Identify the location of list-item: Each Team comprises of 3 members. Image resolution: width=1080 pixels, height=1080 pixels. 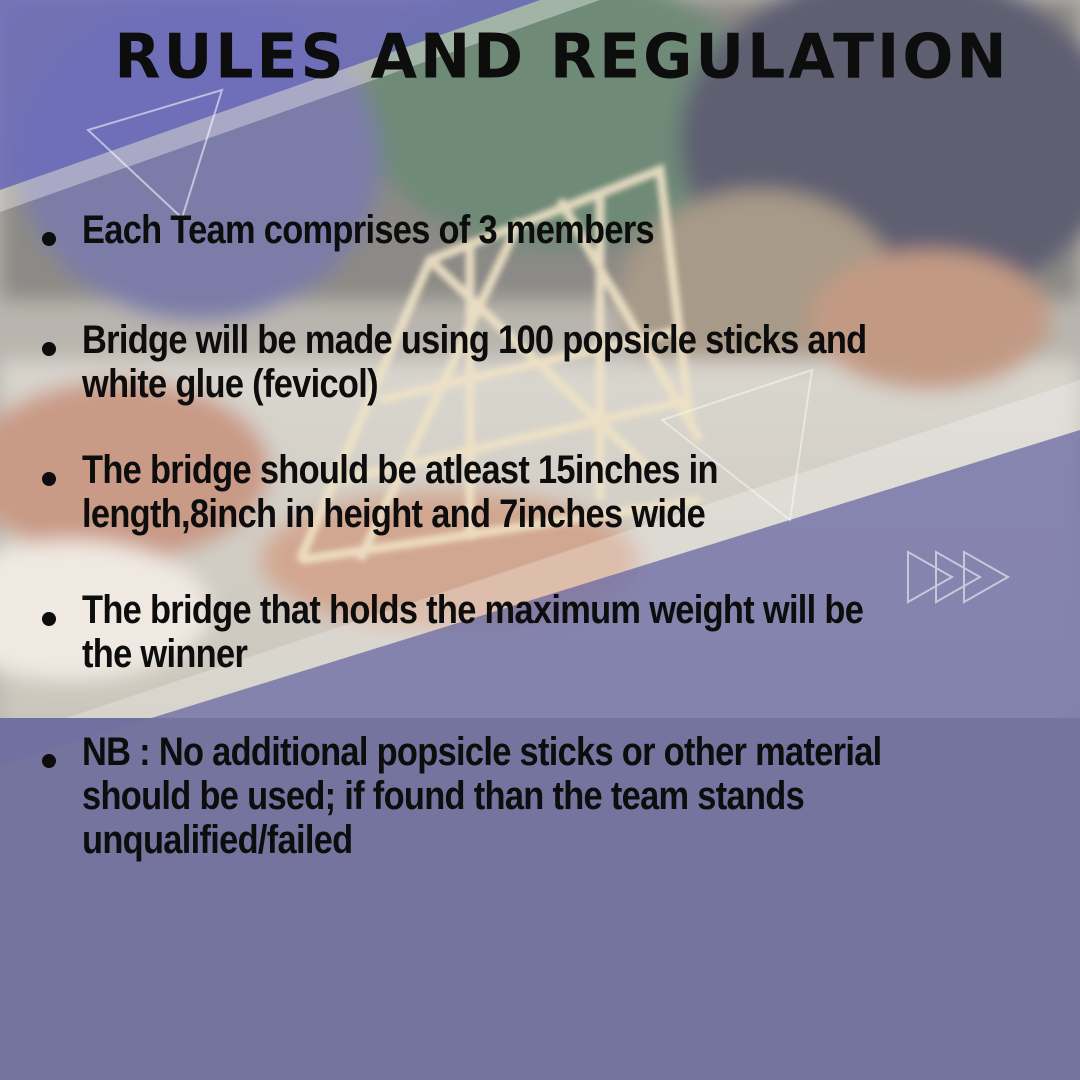
(540, 230).